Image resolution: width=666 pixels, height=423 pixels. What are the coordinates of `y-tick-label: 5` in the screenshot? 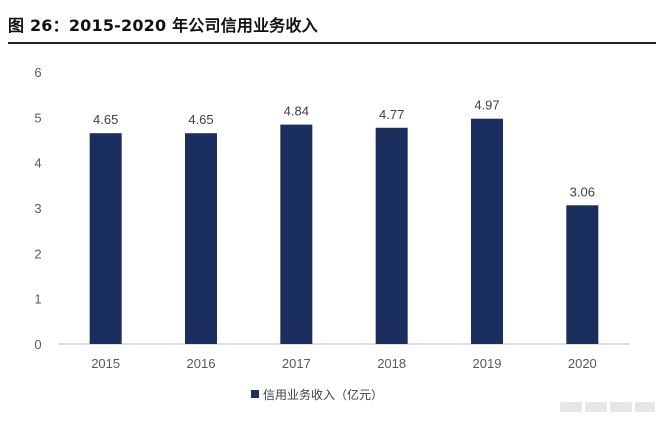 It's located at (37, 117).